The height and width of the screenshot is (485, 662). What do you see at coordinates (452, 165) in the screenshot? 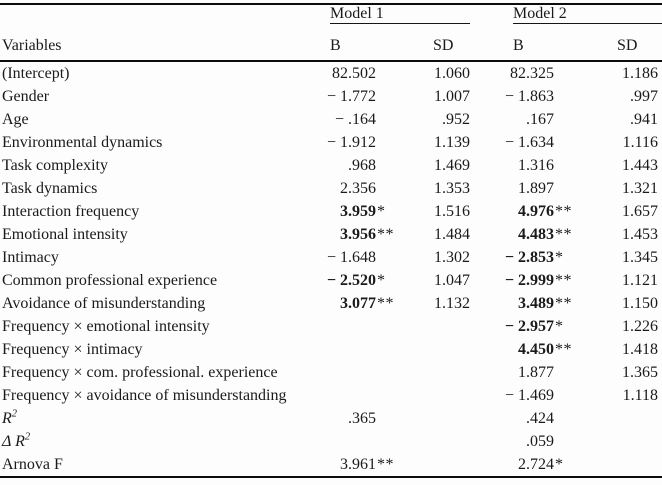
I see `m1-sd-value: 1.469` at bounding box center [452, 165].